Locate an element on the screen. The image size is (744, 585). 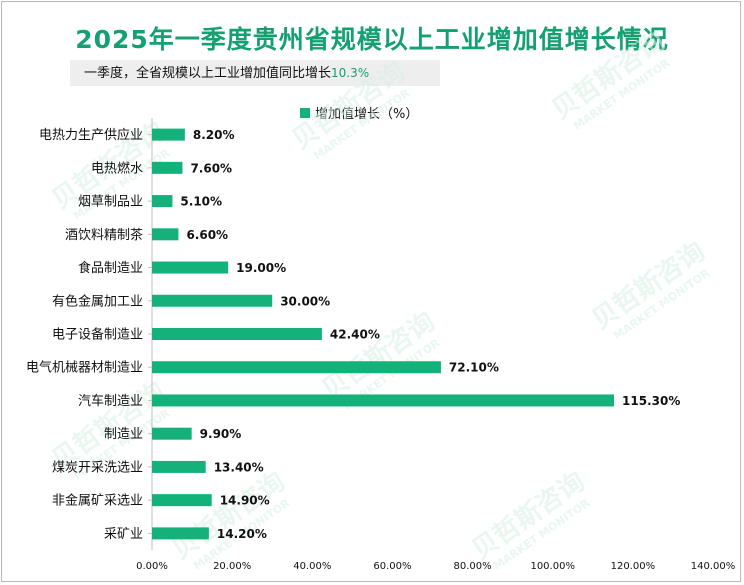
x-tick-label: 0.00% is located at coordinates (152, 566).